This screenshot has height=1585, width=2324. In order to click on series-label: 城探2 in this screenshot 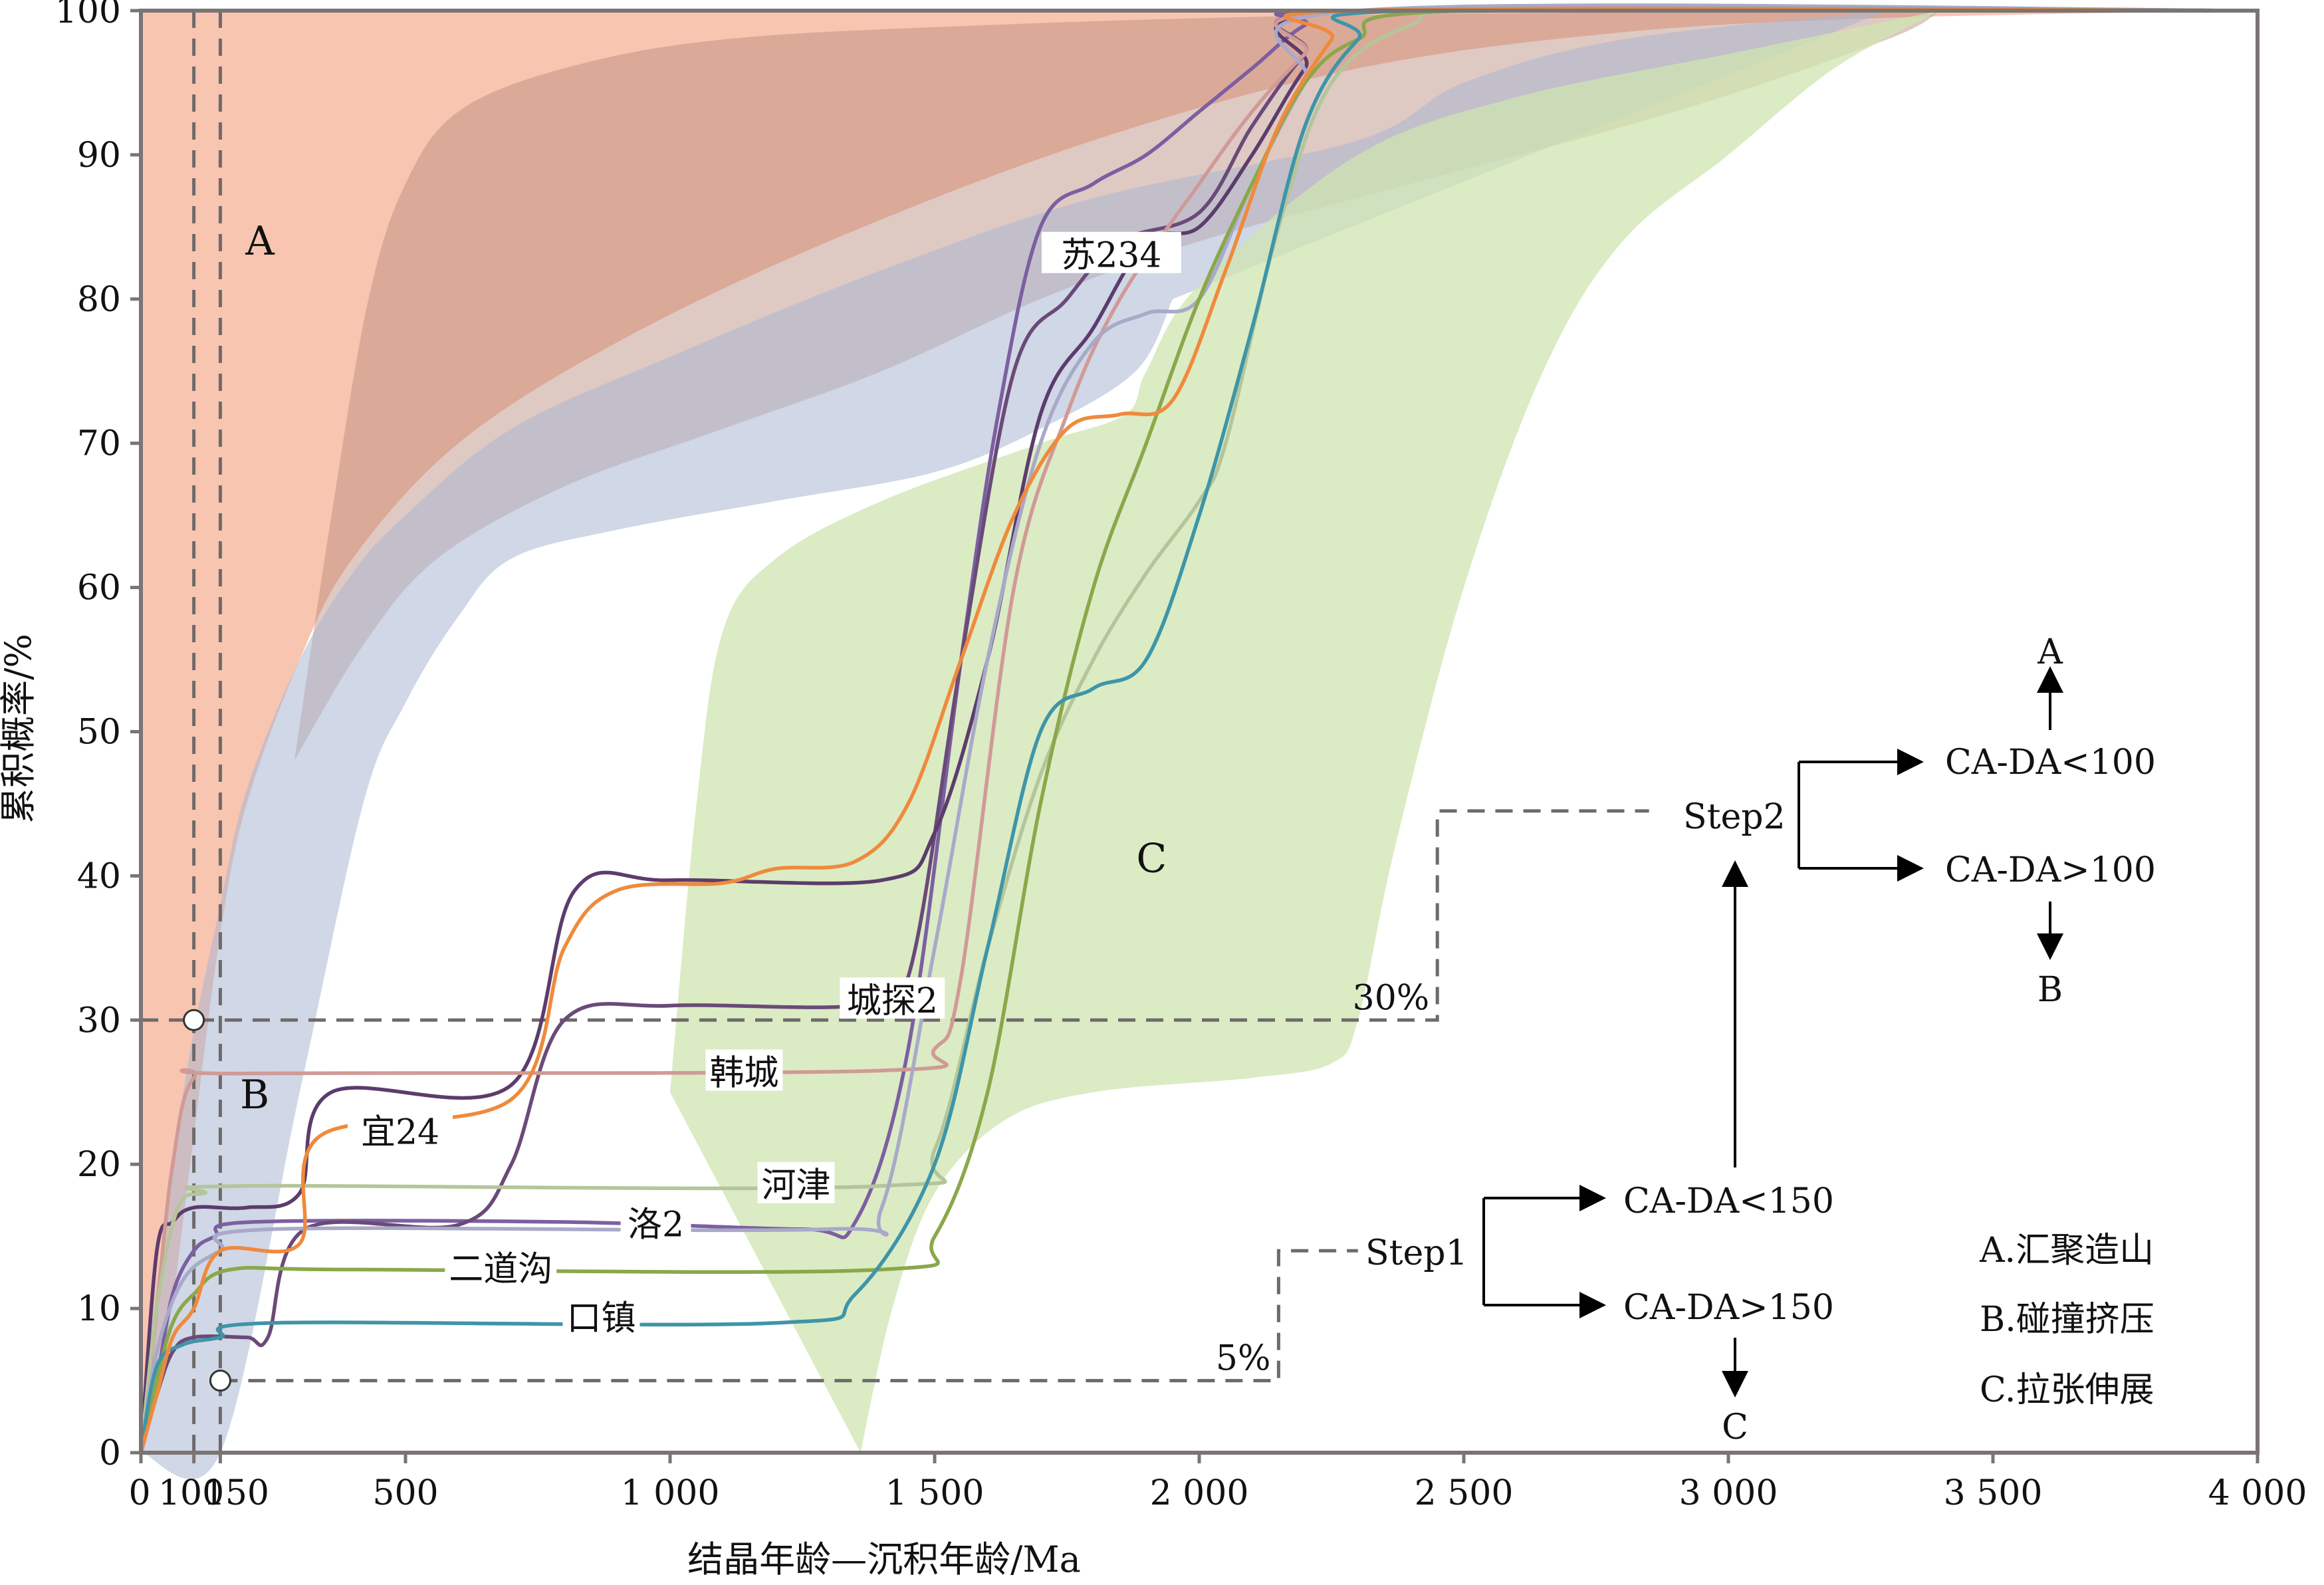, I will do `click(893, 1001)`.